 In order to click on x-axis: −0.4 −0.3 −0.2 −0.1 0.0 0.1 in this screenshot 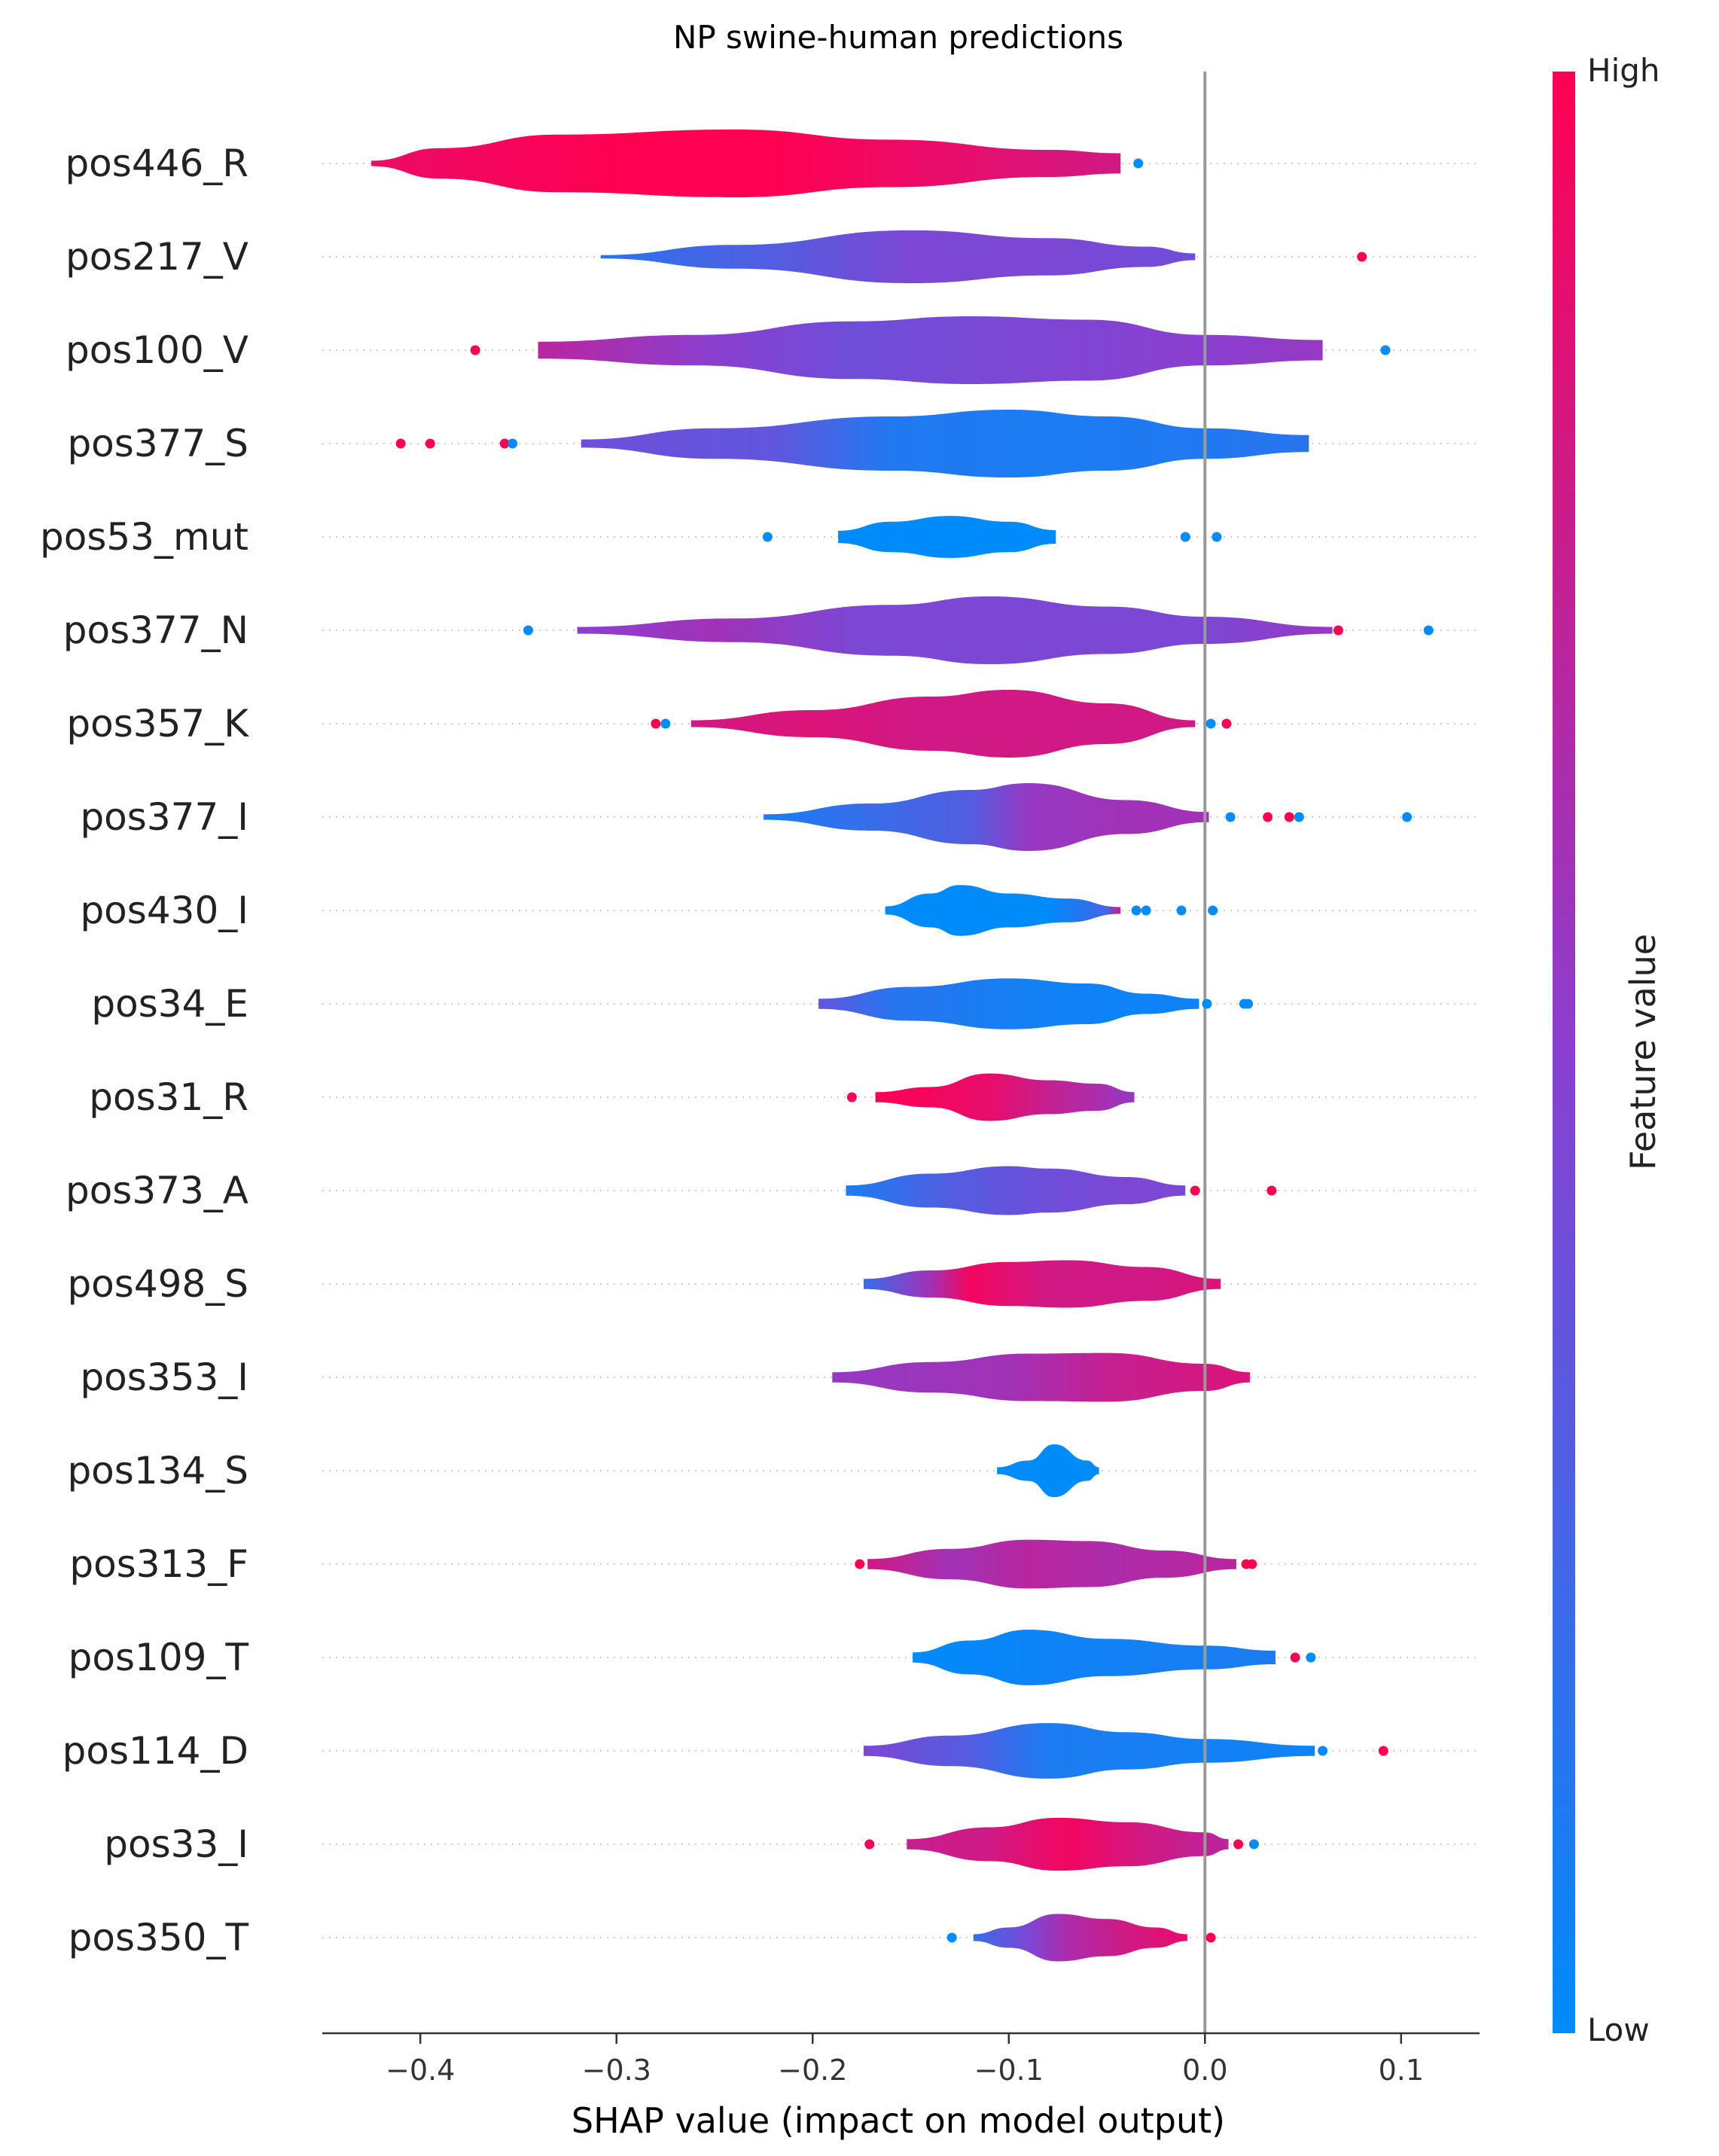, I will do `click(901, 2059)`.